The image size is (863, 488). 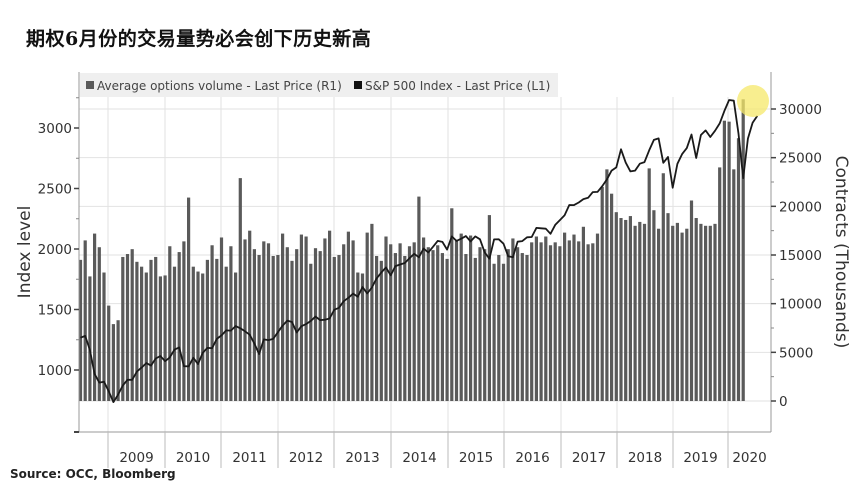 I want to click on year-label: 2016, so click(x=532, y=458).